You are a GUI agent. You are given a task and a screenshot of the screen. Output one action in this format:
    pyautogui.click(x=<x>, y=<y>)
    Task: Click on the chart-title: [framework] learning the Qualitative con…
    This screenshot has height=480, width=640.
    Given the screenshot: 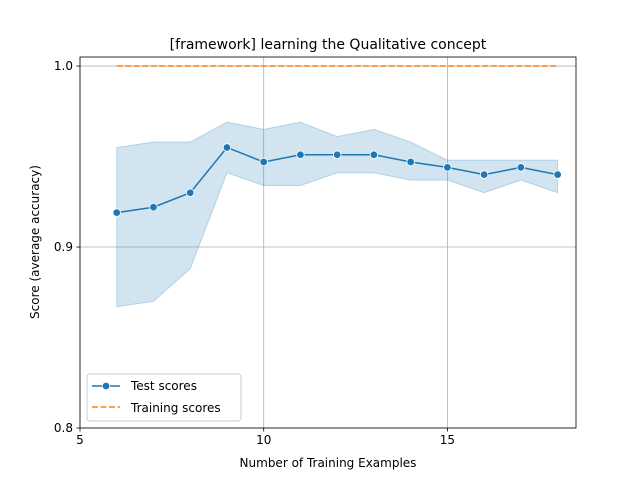 What is the action you would take?
    pyautogui.click(x=328, y=45)
    